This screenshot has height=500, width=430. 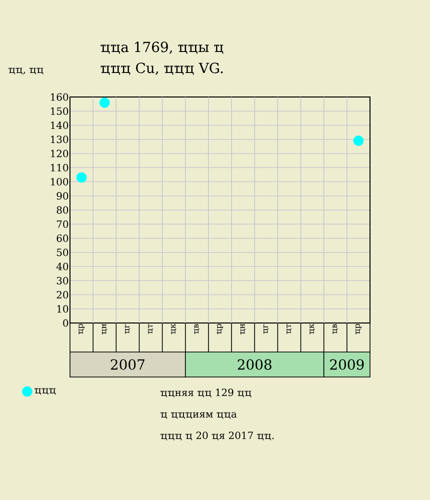 What do you see at coordinates (198, 415) in the screenshot?
I see `text: ҵ ҵҵҵиям ҵҵа` at bounding box center [198, 415].